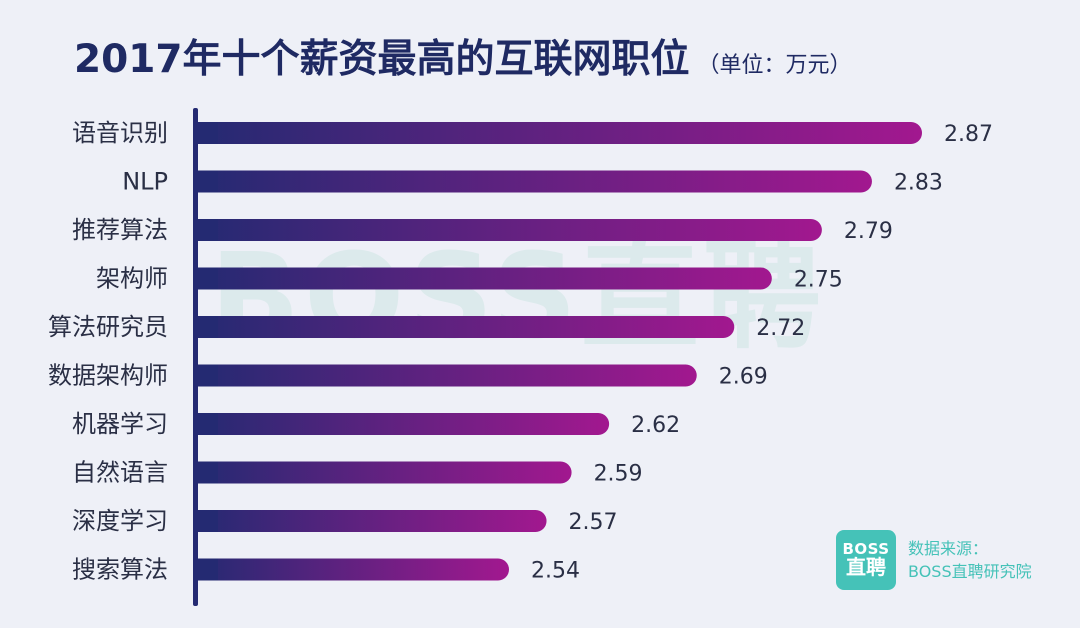 This screenshot has width=1080, height=628. I want to click on boss-logo: BOSS 直聘, so click(866, 560).